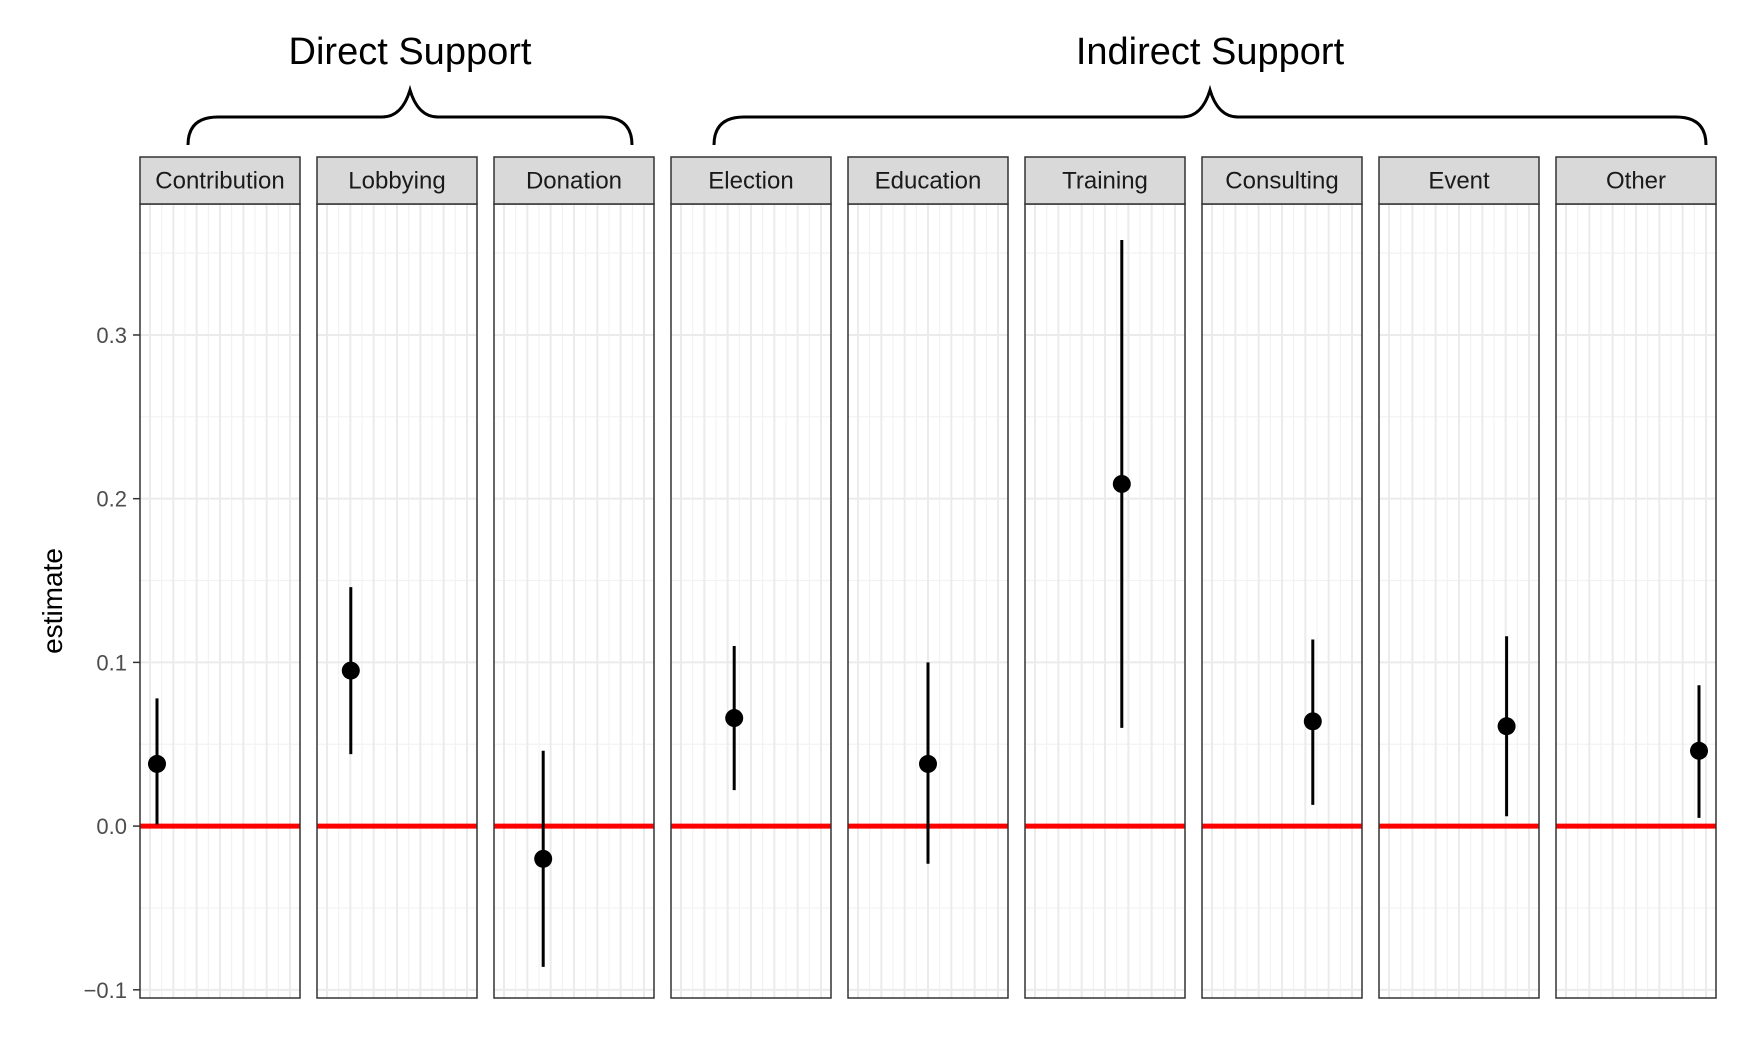 The image size is (1750, 1047). I want to click on point-election, so click(734, 718).